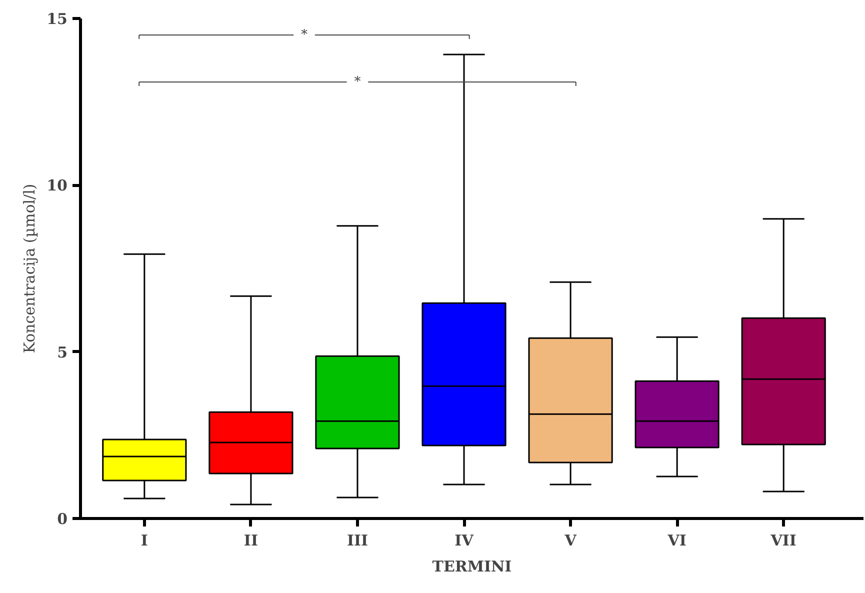 This screenshot has width=865, height=593. Describe the element at coordinates (57, 185) in the screenshot. I see `y-tick-label: 10` at that location.